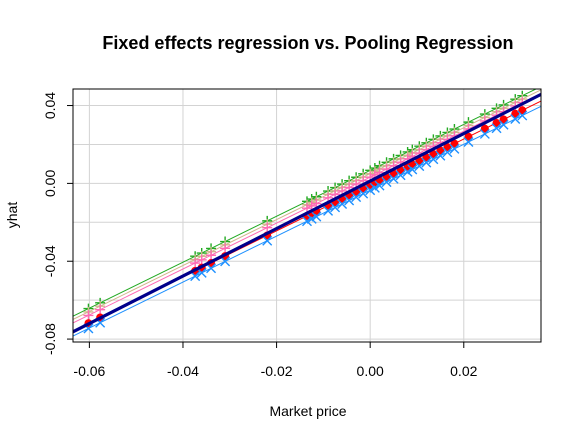 The height and width of the screenshot is (440, 581). What do you see at coordinates (50, 105) in the screenshot?
I see `y-tick-label: 0.04` at bounding box center [50, 105].